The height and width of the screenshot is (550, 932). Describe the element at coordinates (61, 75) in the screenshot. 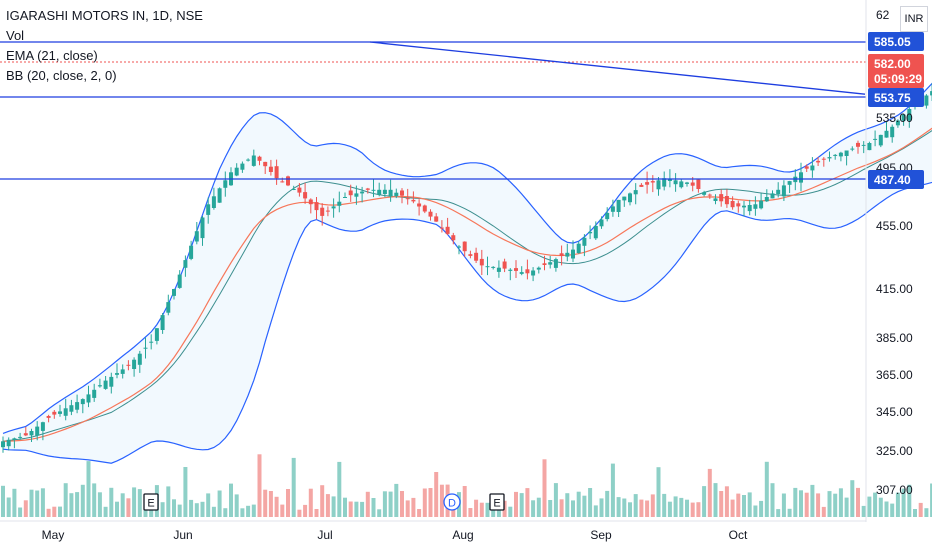

I see `bb-legend: BB (20, close, 2, 0)` at that location.